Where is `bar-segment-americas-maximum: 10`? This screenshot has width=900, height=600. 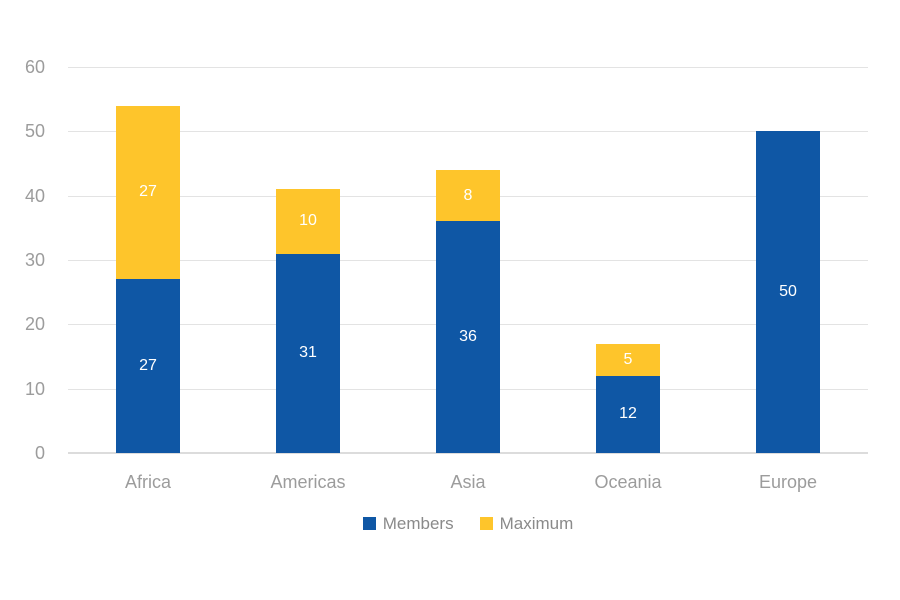 bar-segment-americas-maximum: 10 is located at coordinates (308, 221).